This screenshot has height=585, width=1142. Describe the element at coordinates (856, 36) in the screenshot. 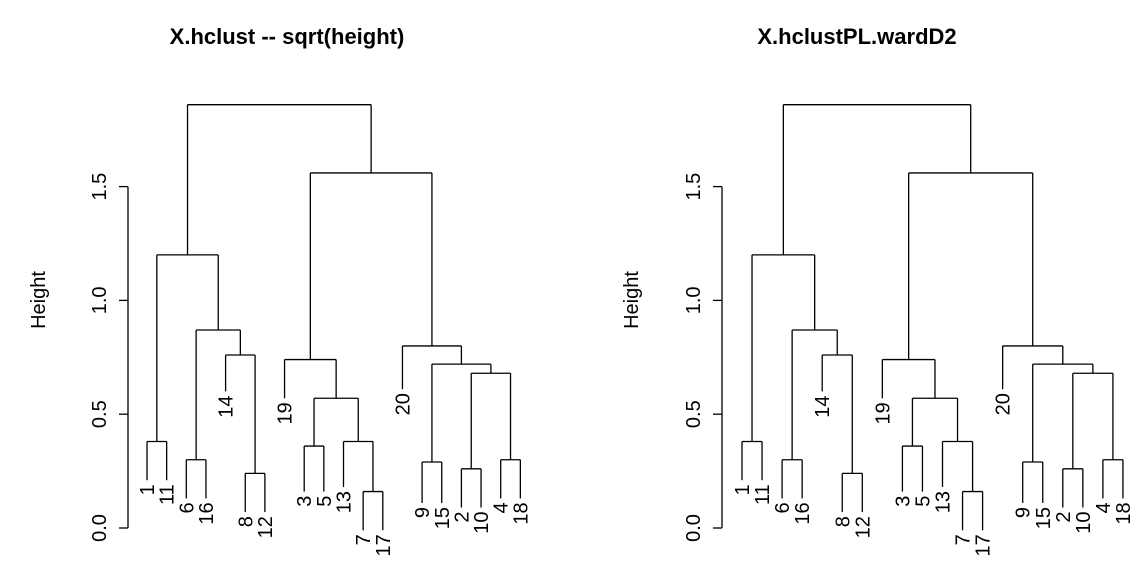

I see `chart-title: X.hclustPL.wardD2` at that location.